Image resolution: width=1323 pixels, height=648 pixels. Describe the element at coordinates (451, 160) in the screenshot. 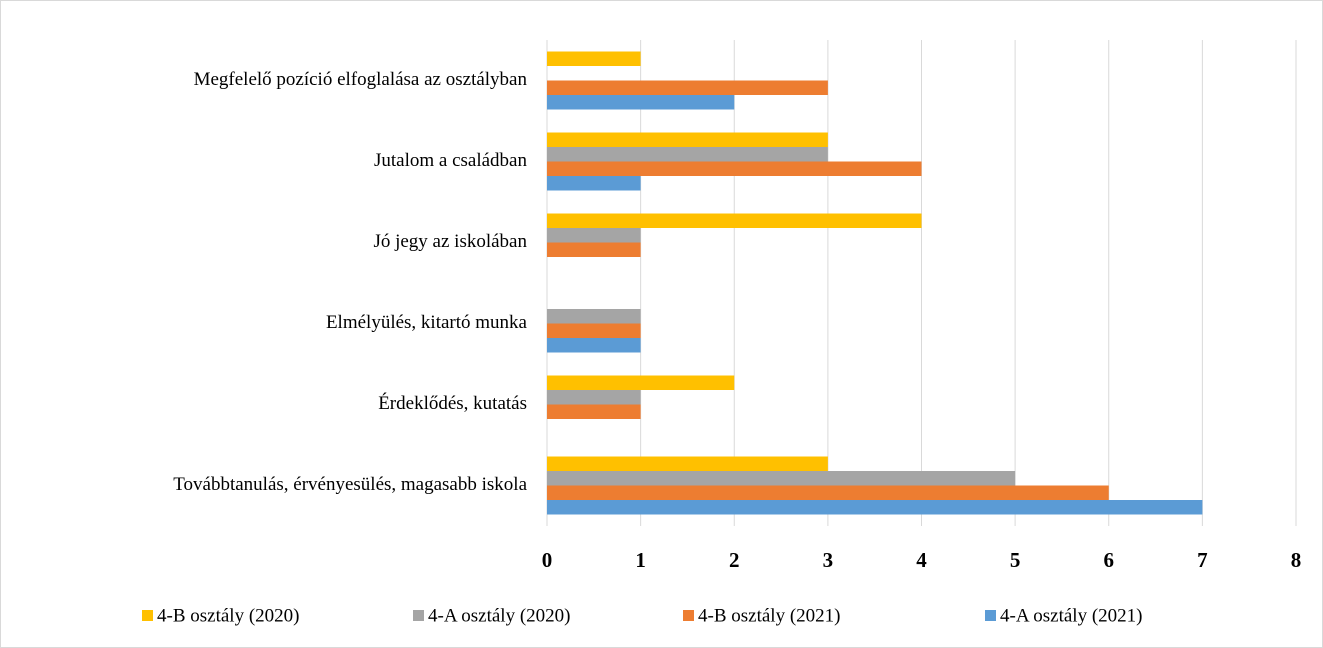

I see `y-tick-label: Jutalom a családban` at that location.